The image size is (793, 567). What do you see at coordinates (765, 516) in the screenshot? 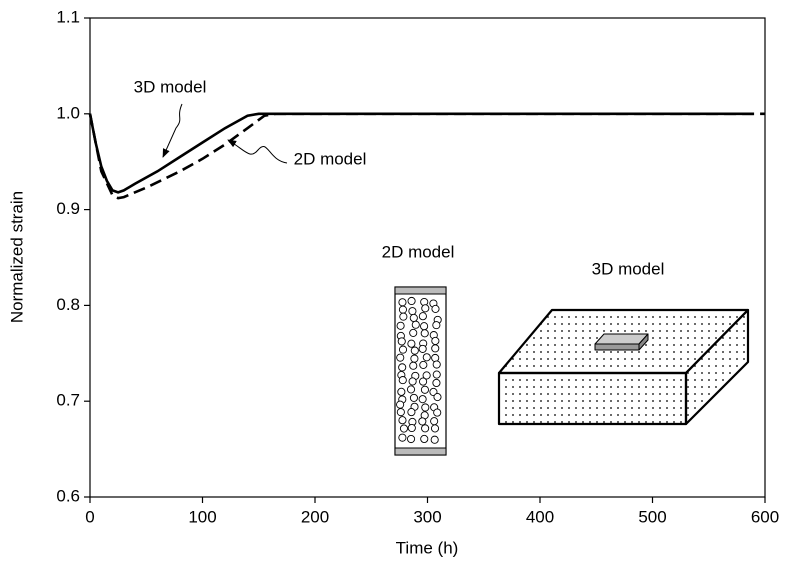
I see `x-tick-label: 600` at bounding box center [765, 516].